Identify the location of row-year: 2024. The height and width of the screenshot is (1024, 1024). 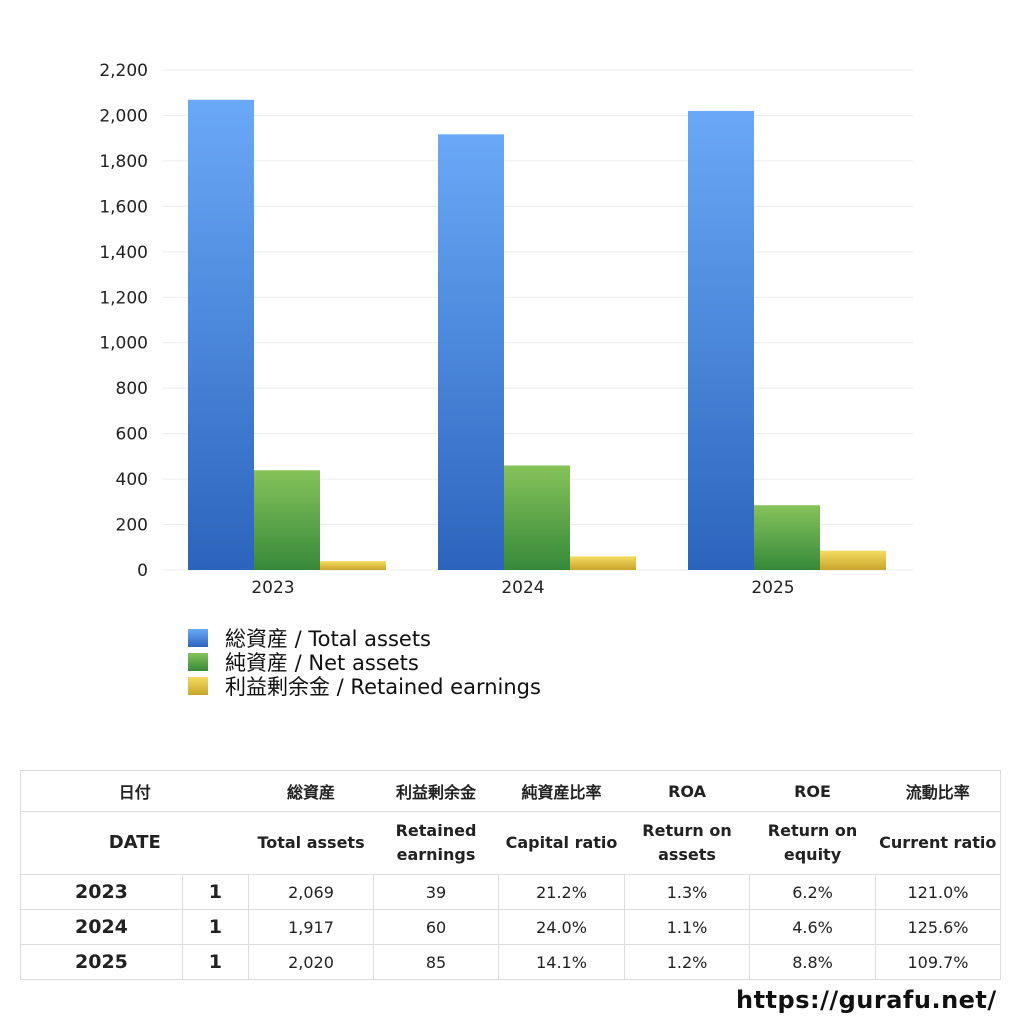
(101, 927).